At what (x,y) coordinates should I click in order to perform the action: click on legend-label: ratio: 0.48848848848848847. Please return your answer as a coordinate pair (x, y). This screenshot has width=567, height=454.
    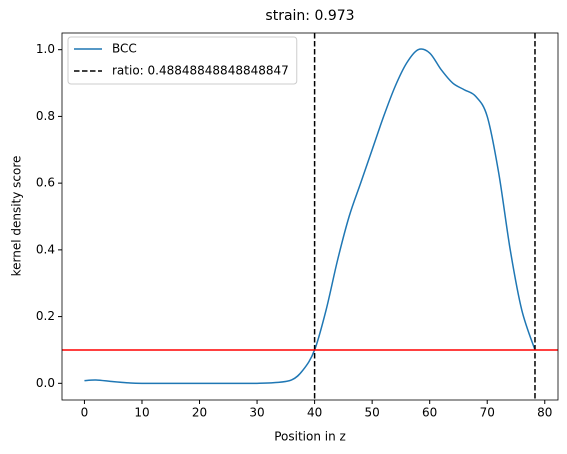
    Looking at the image, I should click on (200, 71).